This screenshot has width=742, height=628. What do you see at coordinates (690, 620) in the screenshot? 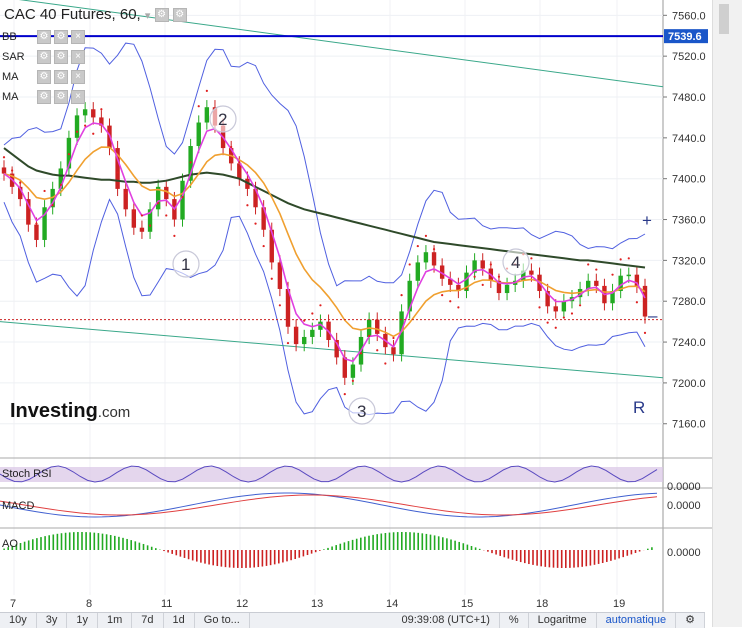
I see `settings-gear-icon: ⚙` at bounding box center [690, 620].